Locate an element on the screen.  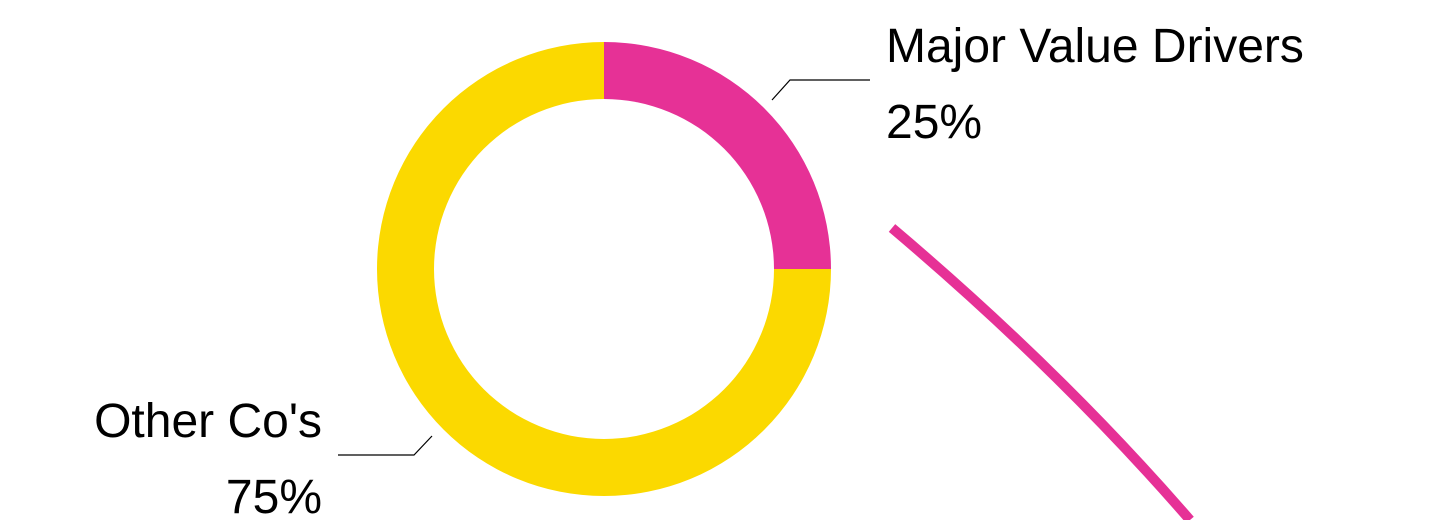
slice-value-label: 25% is located at coordinates (934, 122).